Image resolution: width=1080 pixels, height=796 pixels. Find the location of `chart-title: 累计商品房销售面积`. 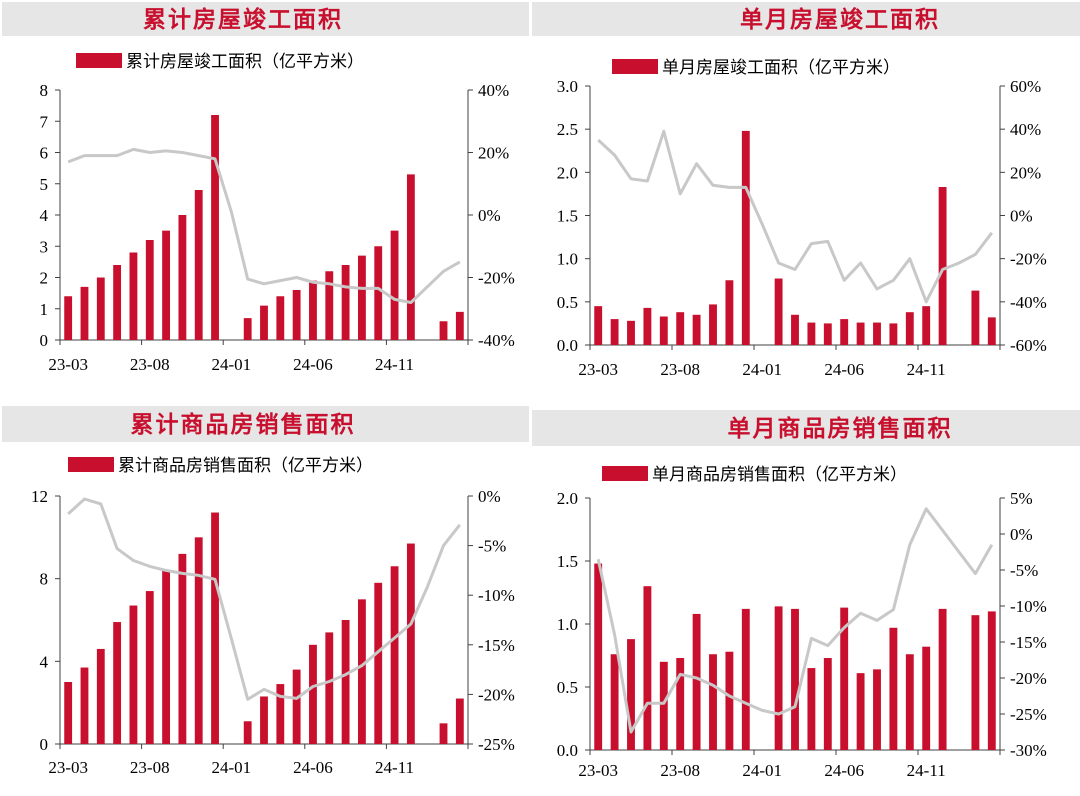

chart-title: 累计商品房销售面积 is located at coordinates (243, 424).